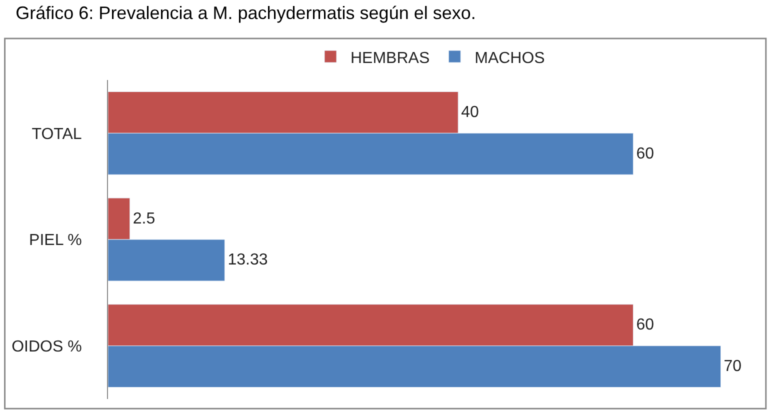  I want to click on data-label: 13.33, so click(248, 260).